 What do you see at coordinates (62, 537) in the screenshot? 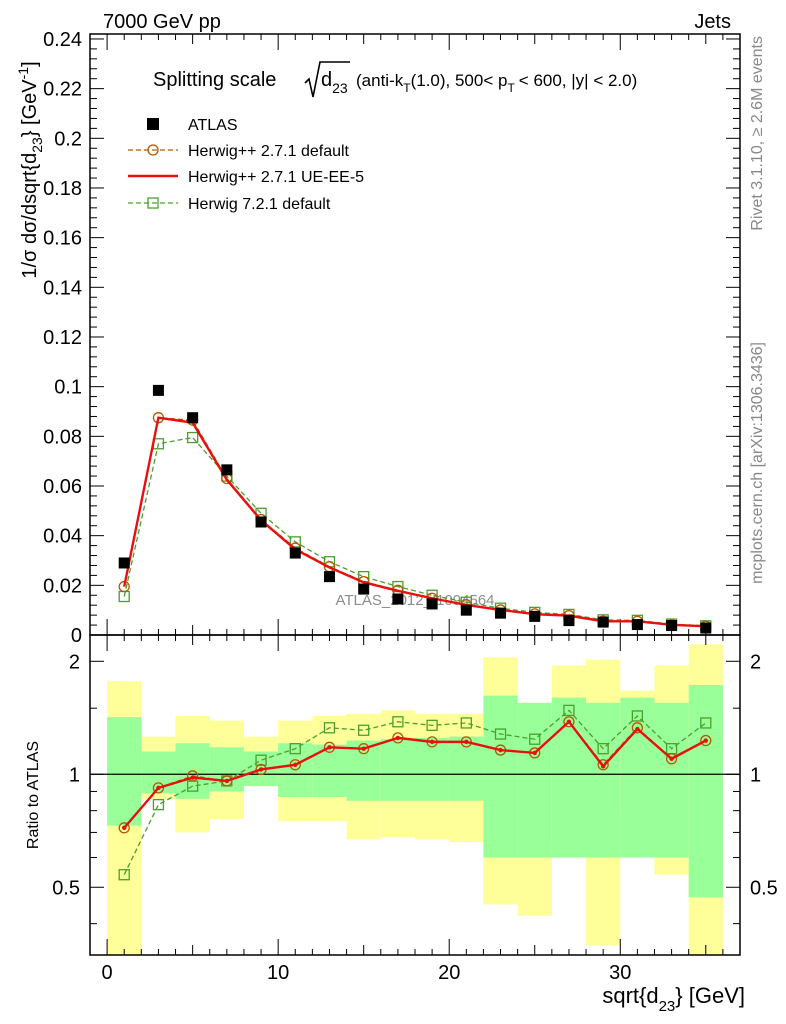
I see `y-tick-label: 0.04` at bounding box center [62, 537].